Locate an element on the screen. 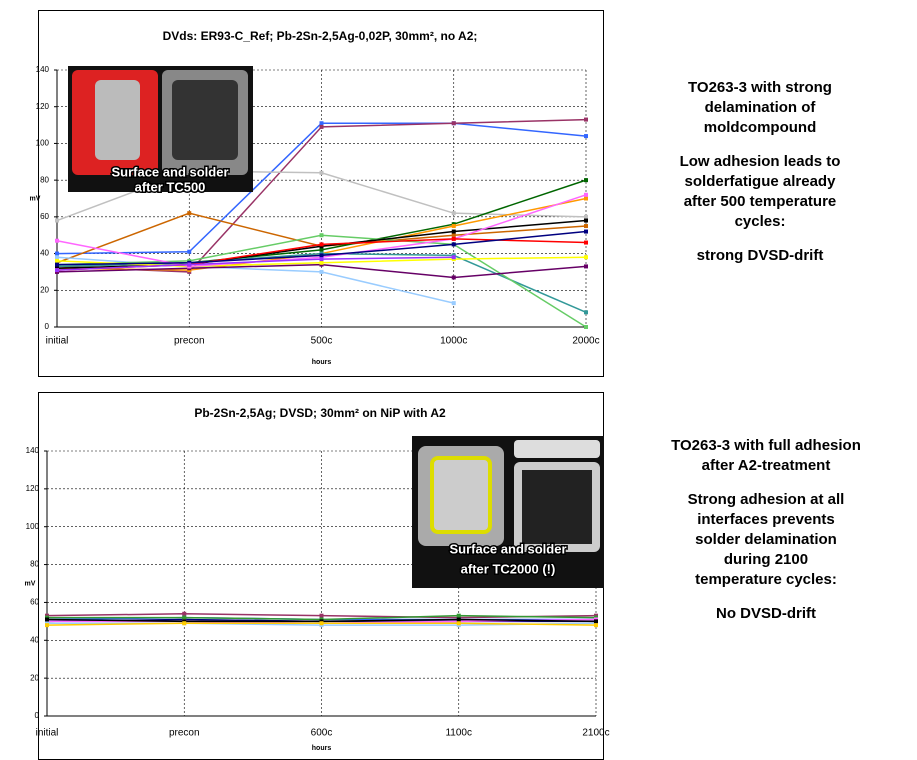 Image resolution: width=917 pixels, height=760 pixels. x-tick-label: 500c is located at coordinates (322, 341).